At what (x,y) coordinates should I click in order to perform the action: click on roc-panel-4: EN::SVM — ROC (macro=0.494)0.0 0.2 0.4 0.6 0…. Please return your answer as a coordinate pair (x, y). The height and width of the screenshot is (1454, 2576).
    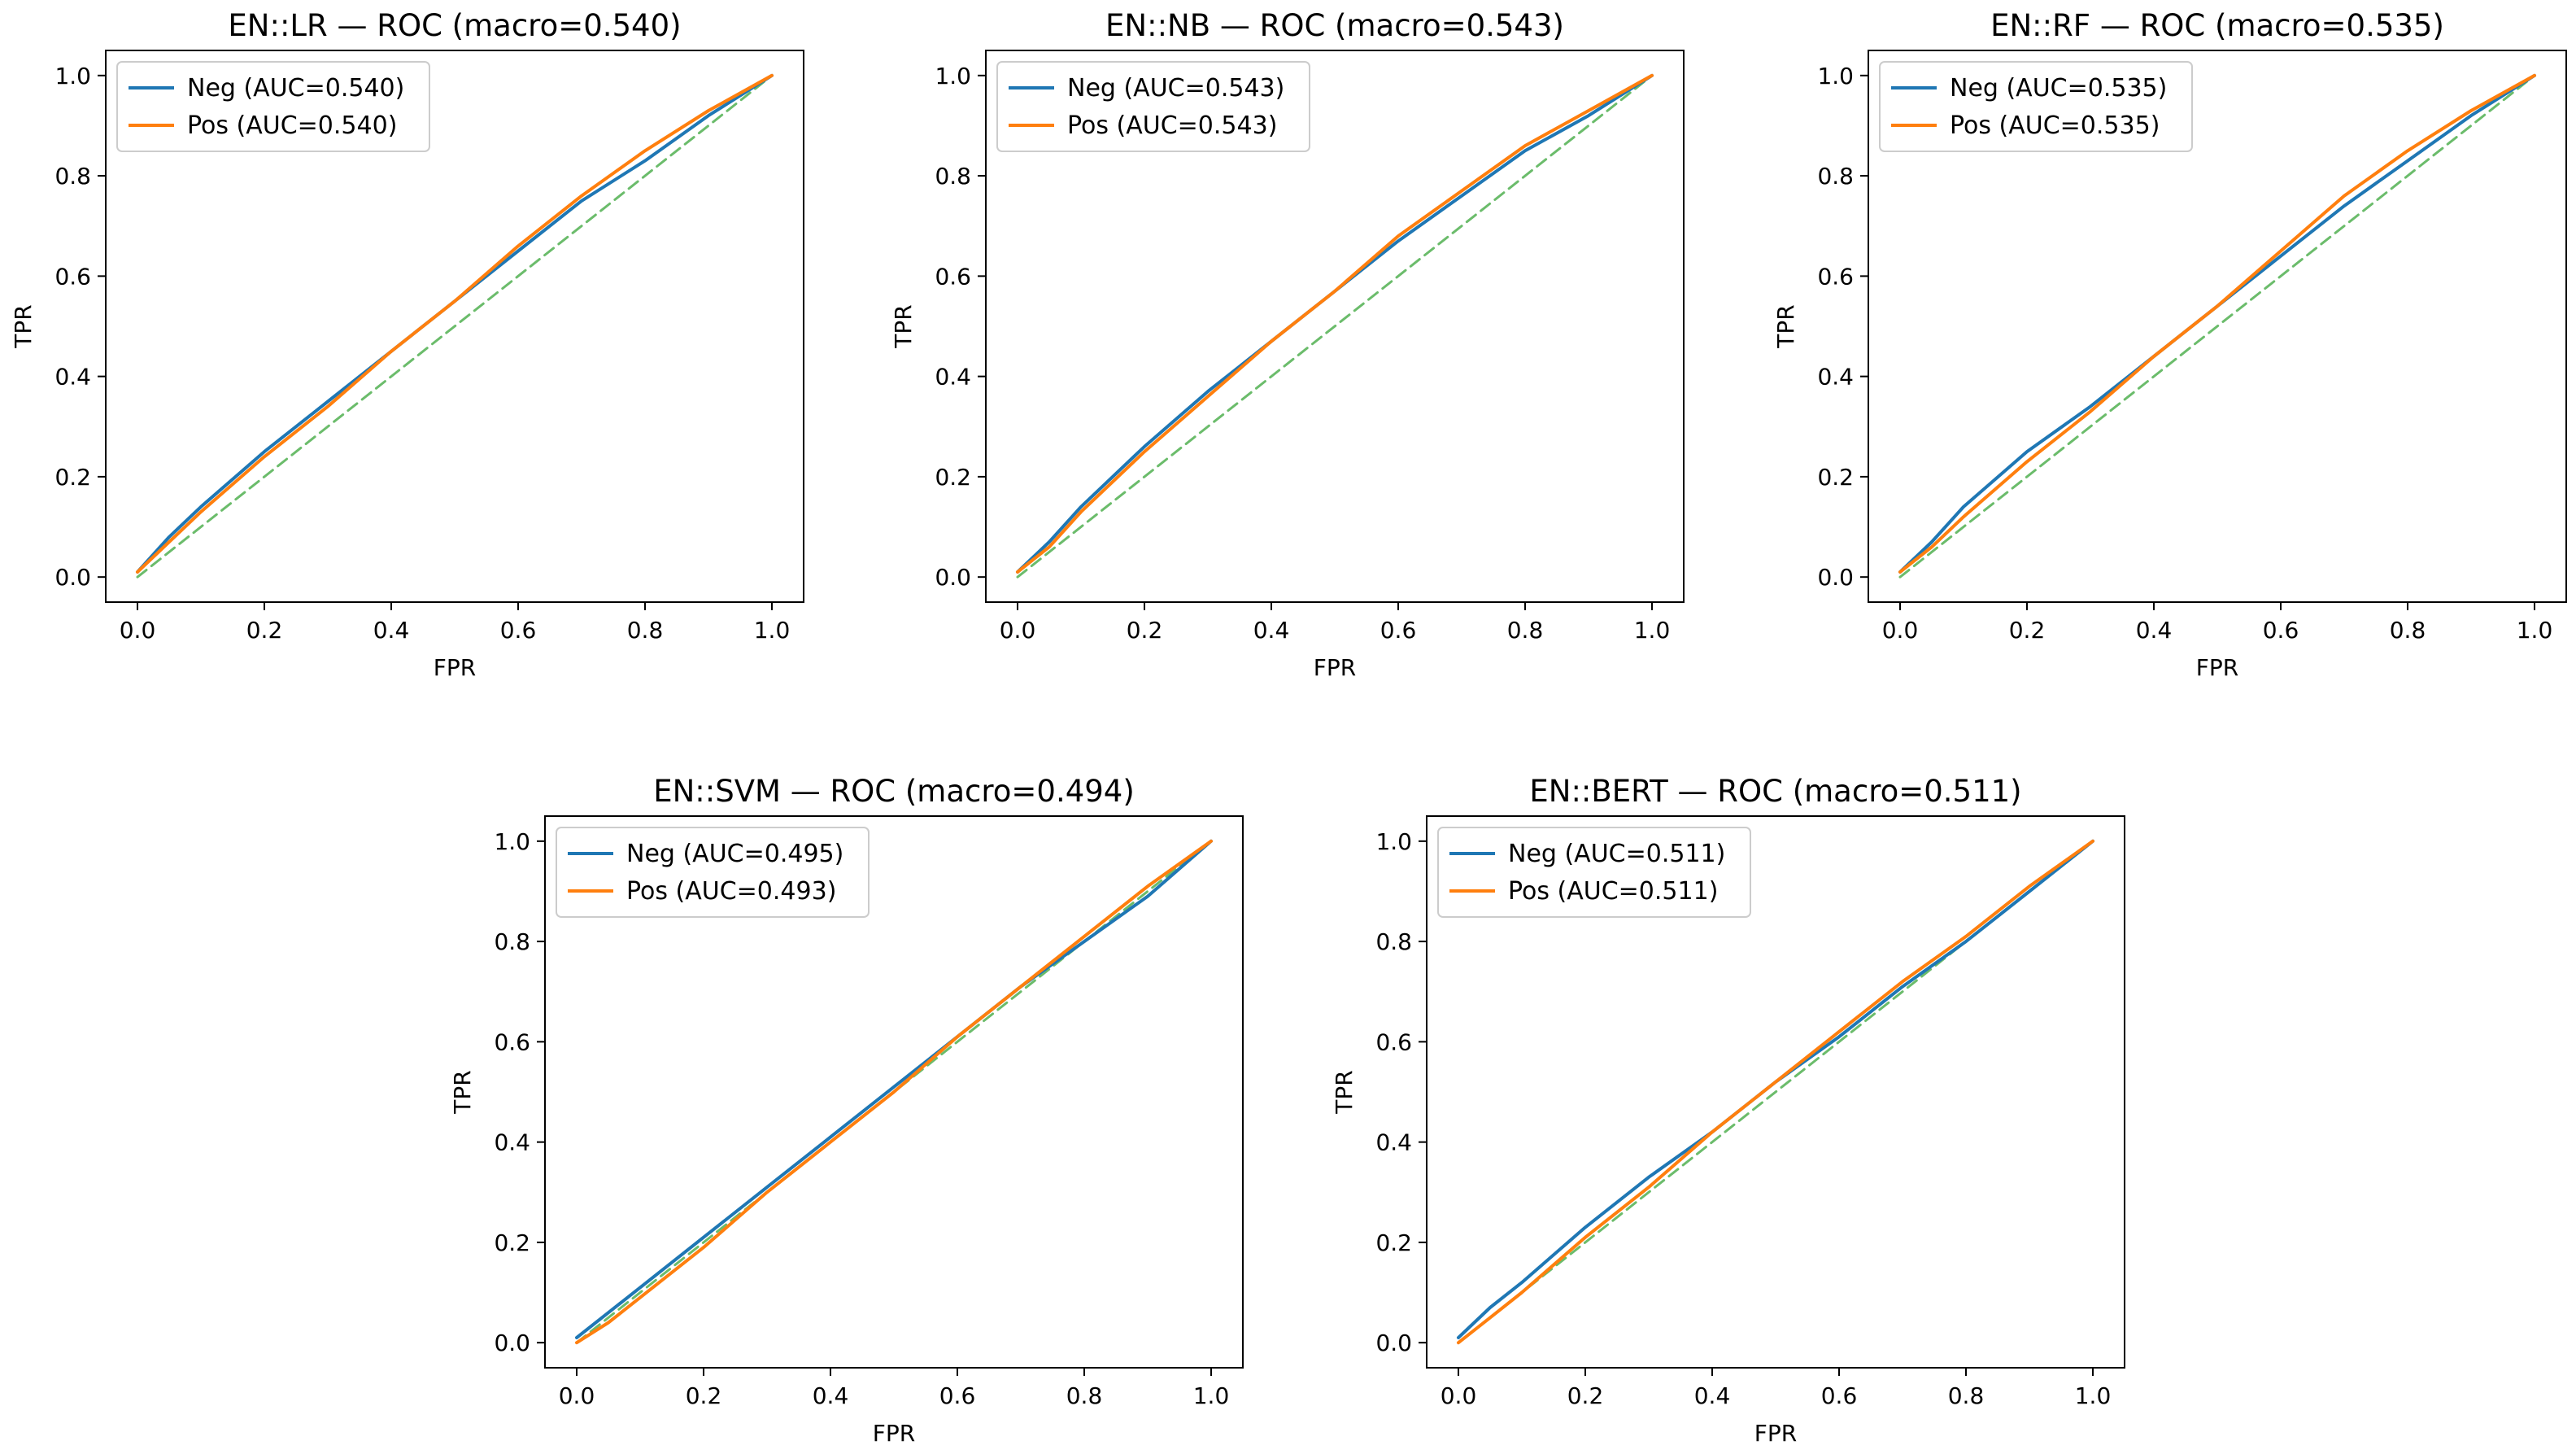
    Looking at the image, I should click on (846, 1110).